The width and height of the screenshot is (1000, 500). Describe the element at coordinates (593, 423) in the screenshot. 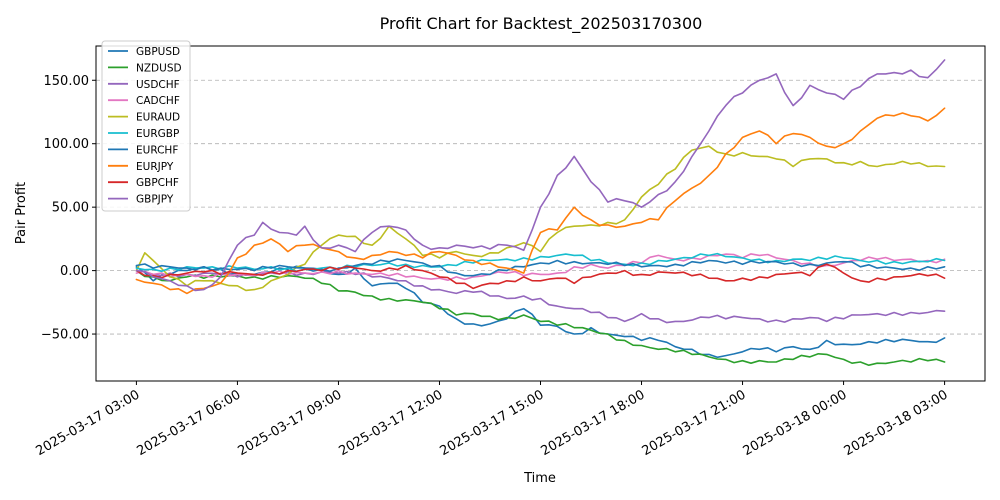

I see `x-tick-label: 2025-03-17 18:00` at that location.